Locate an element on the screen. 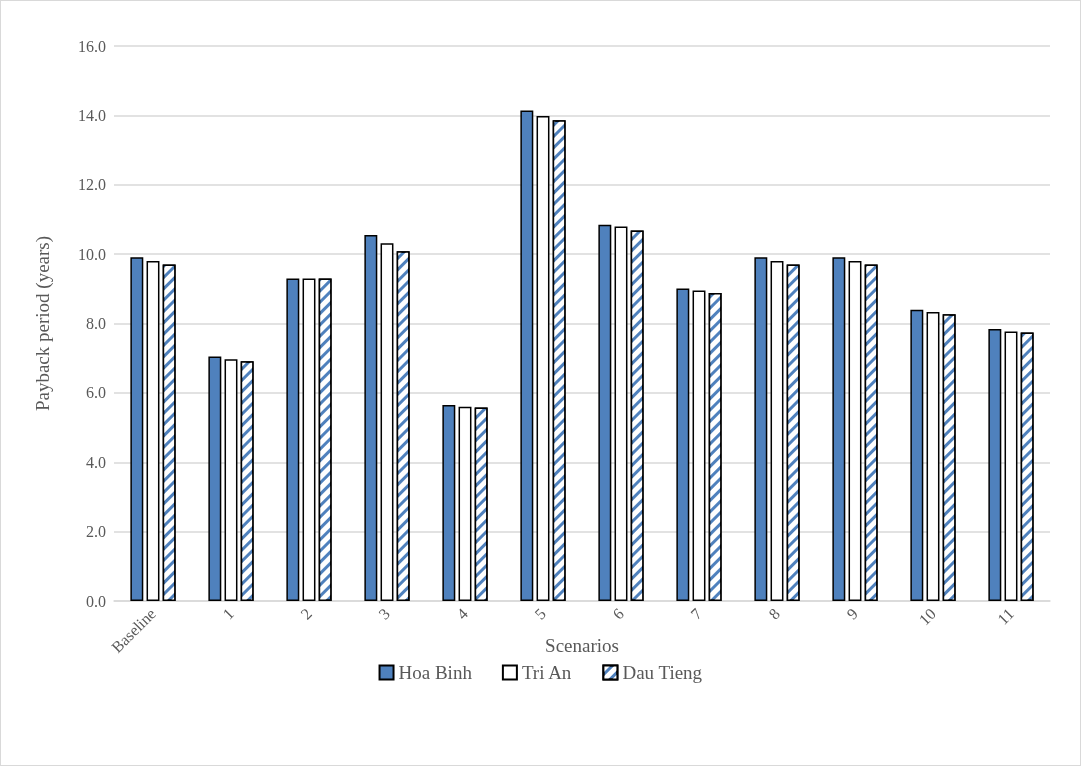 This screenshot has height=766, width=1081. legend-label: Hoa Binh is located at coordinates (435, 672).